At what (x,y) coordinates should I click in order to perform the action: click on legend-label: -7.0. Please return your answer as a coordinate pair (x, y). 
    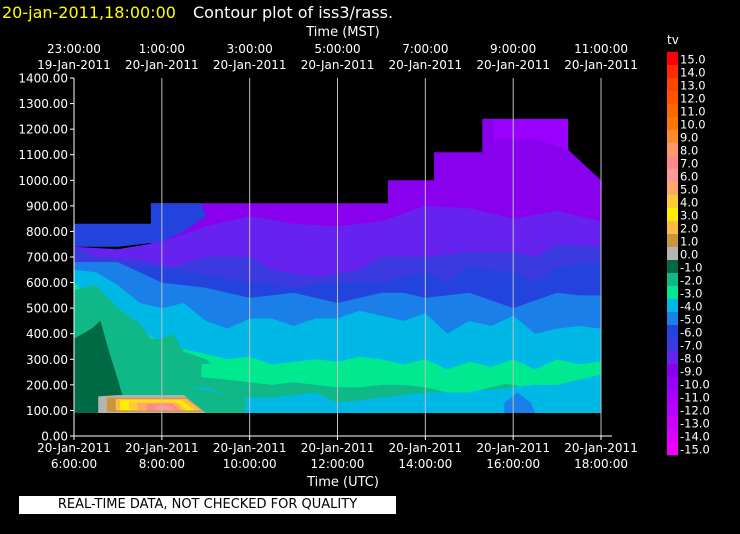
    Looking at the image, I should click on (691, 346).